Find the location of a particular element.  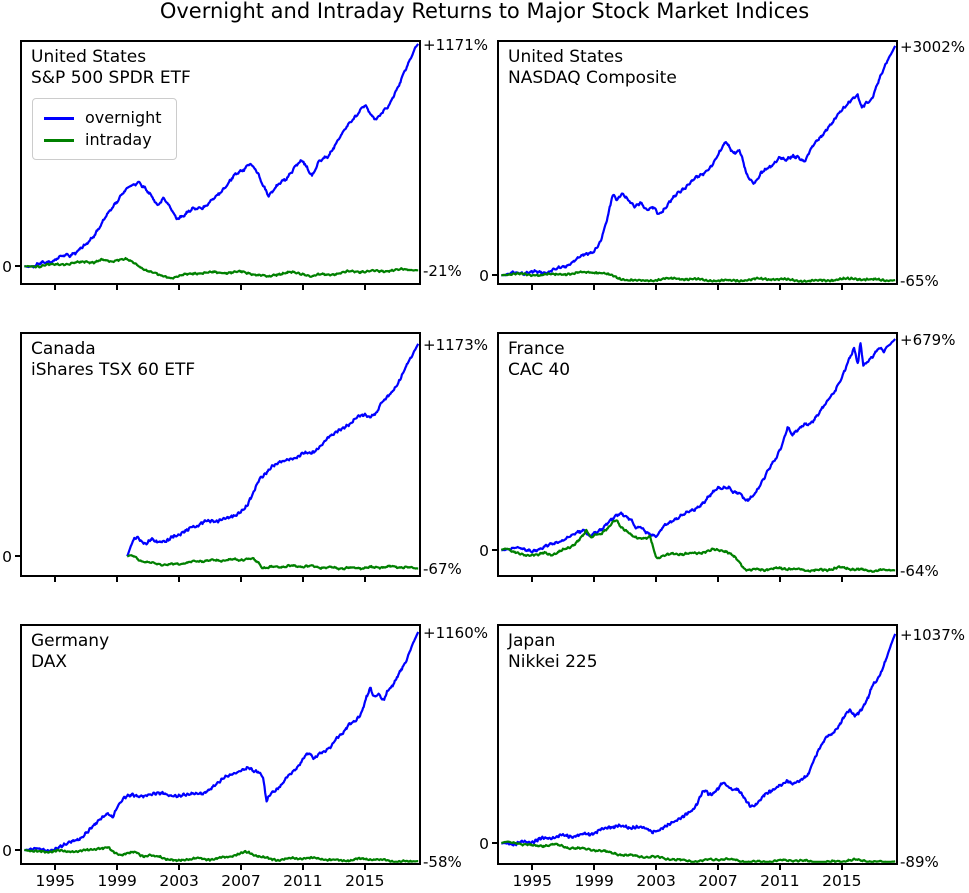

panel-index-name: Nikkei 225 is located at coordinates (553, 662).